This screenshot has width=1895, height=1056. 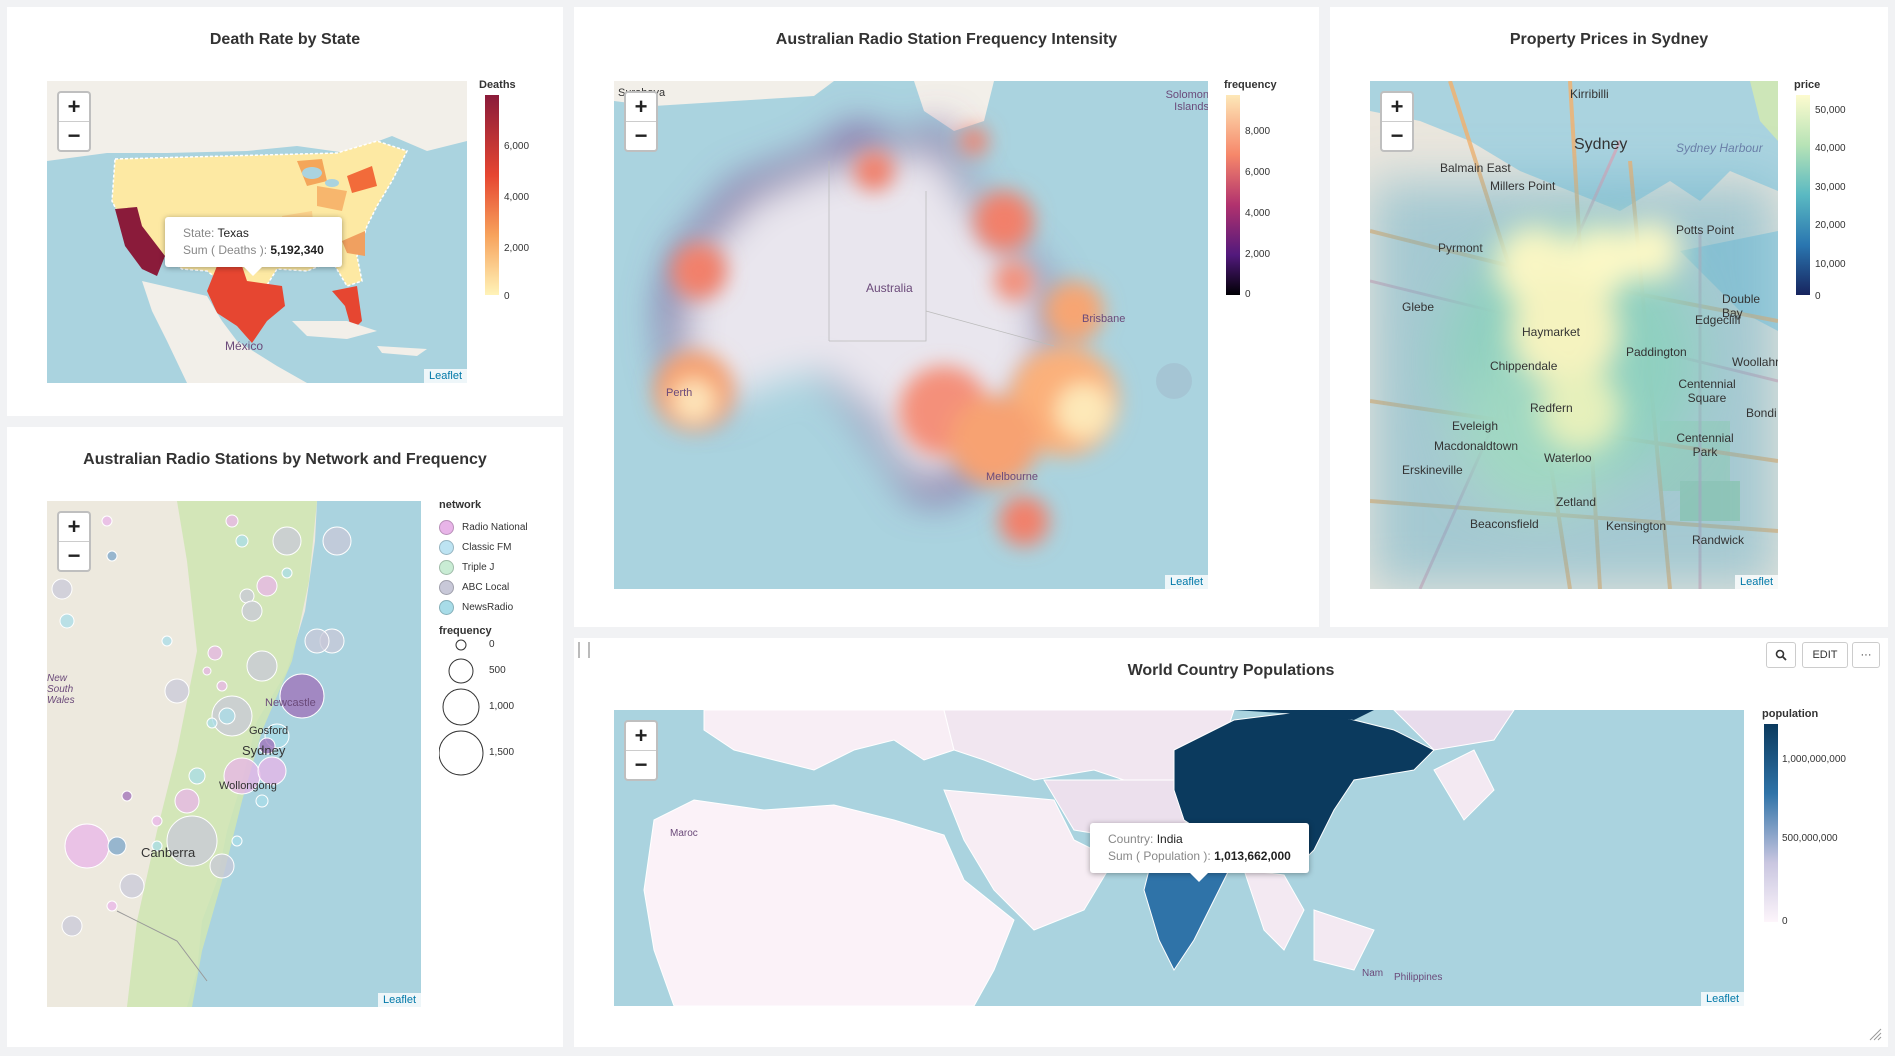 I want to click on city-label-wollongong: Wollongong, so click(x=248, y=786).